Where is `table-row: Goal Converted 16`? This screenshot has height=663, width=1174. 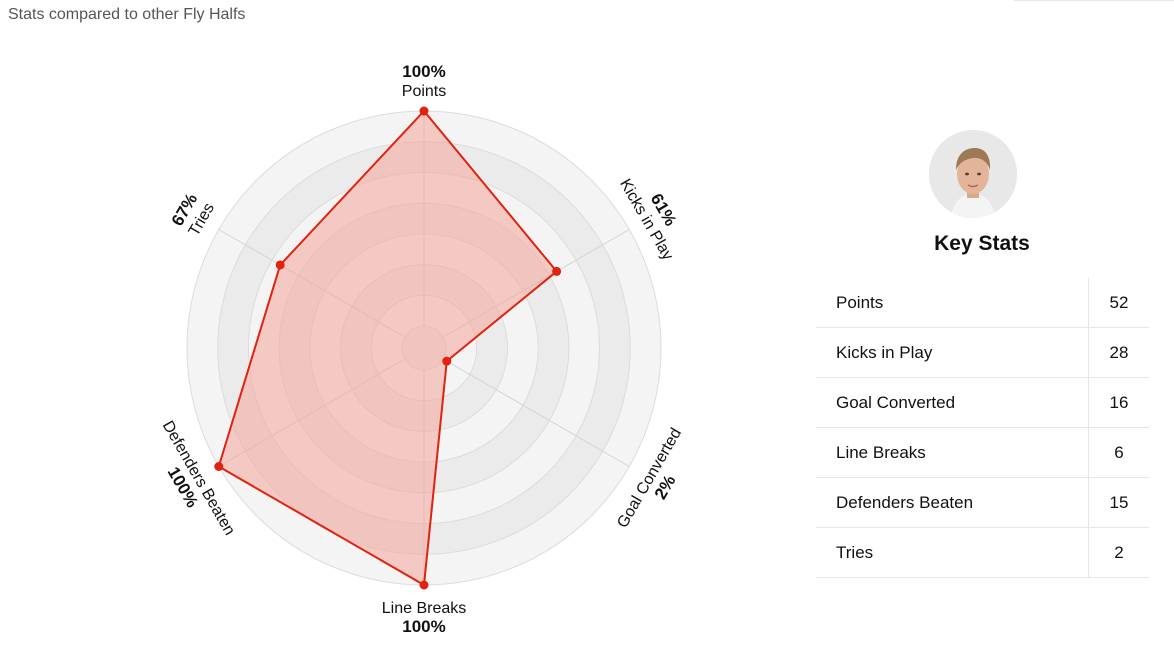 table-row: Goal Converted 16 is located at coordinates (982, 402).